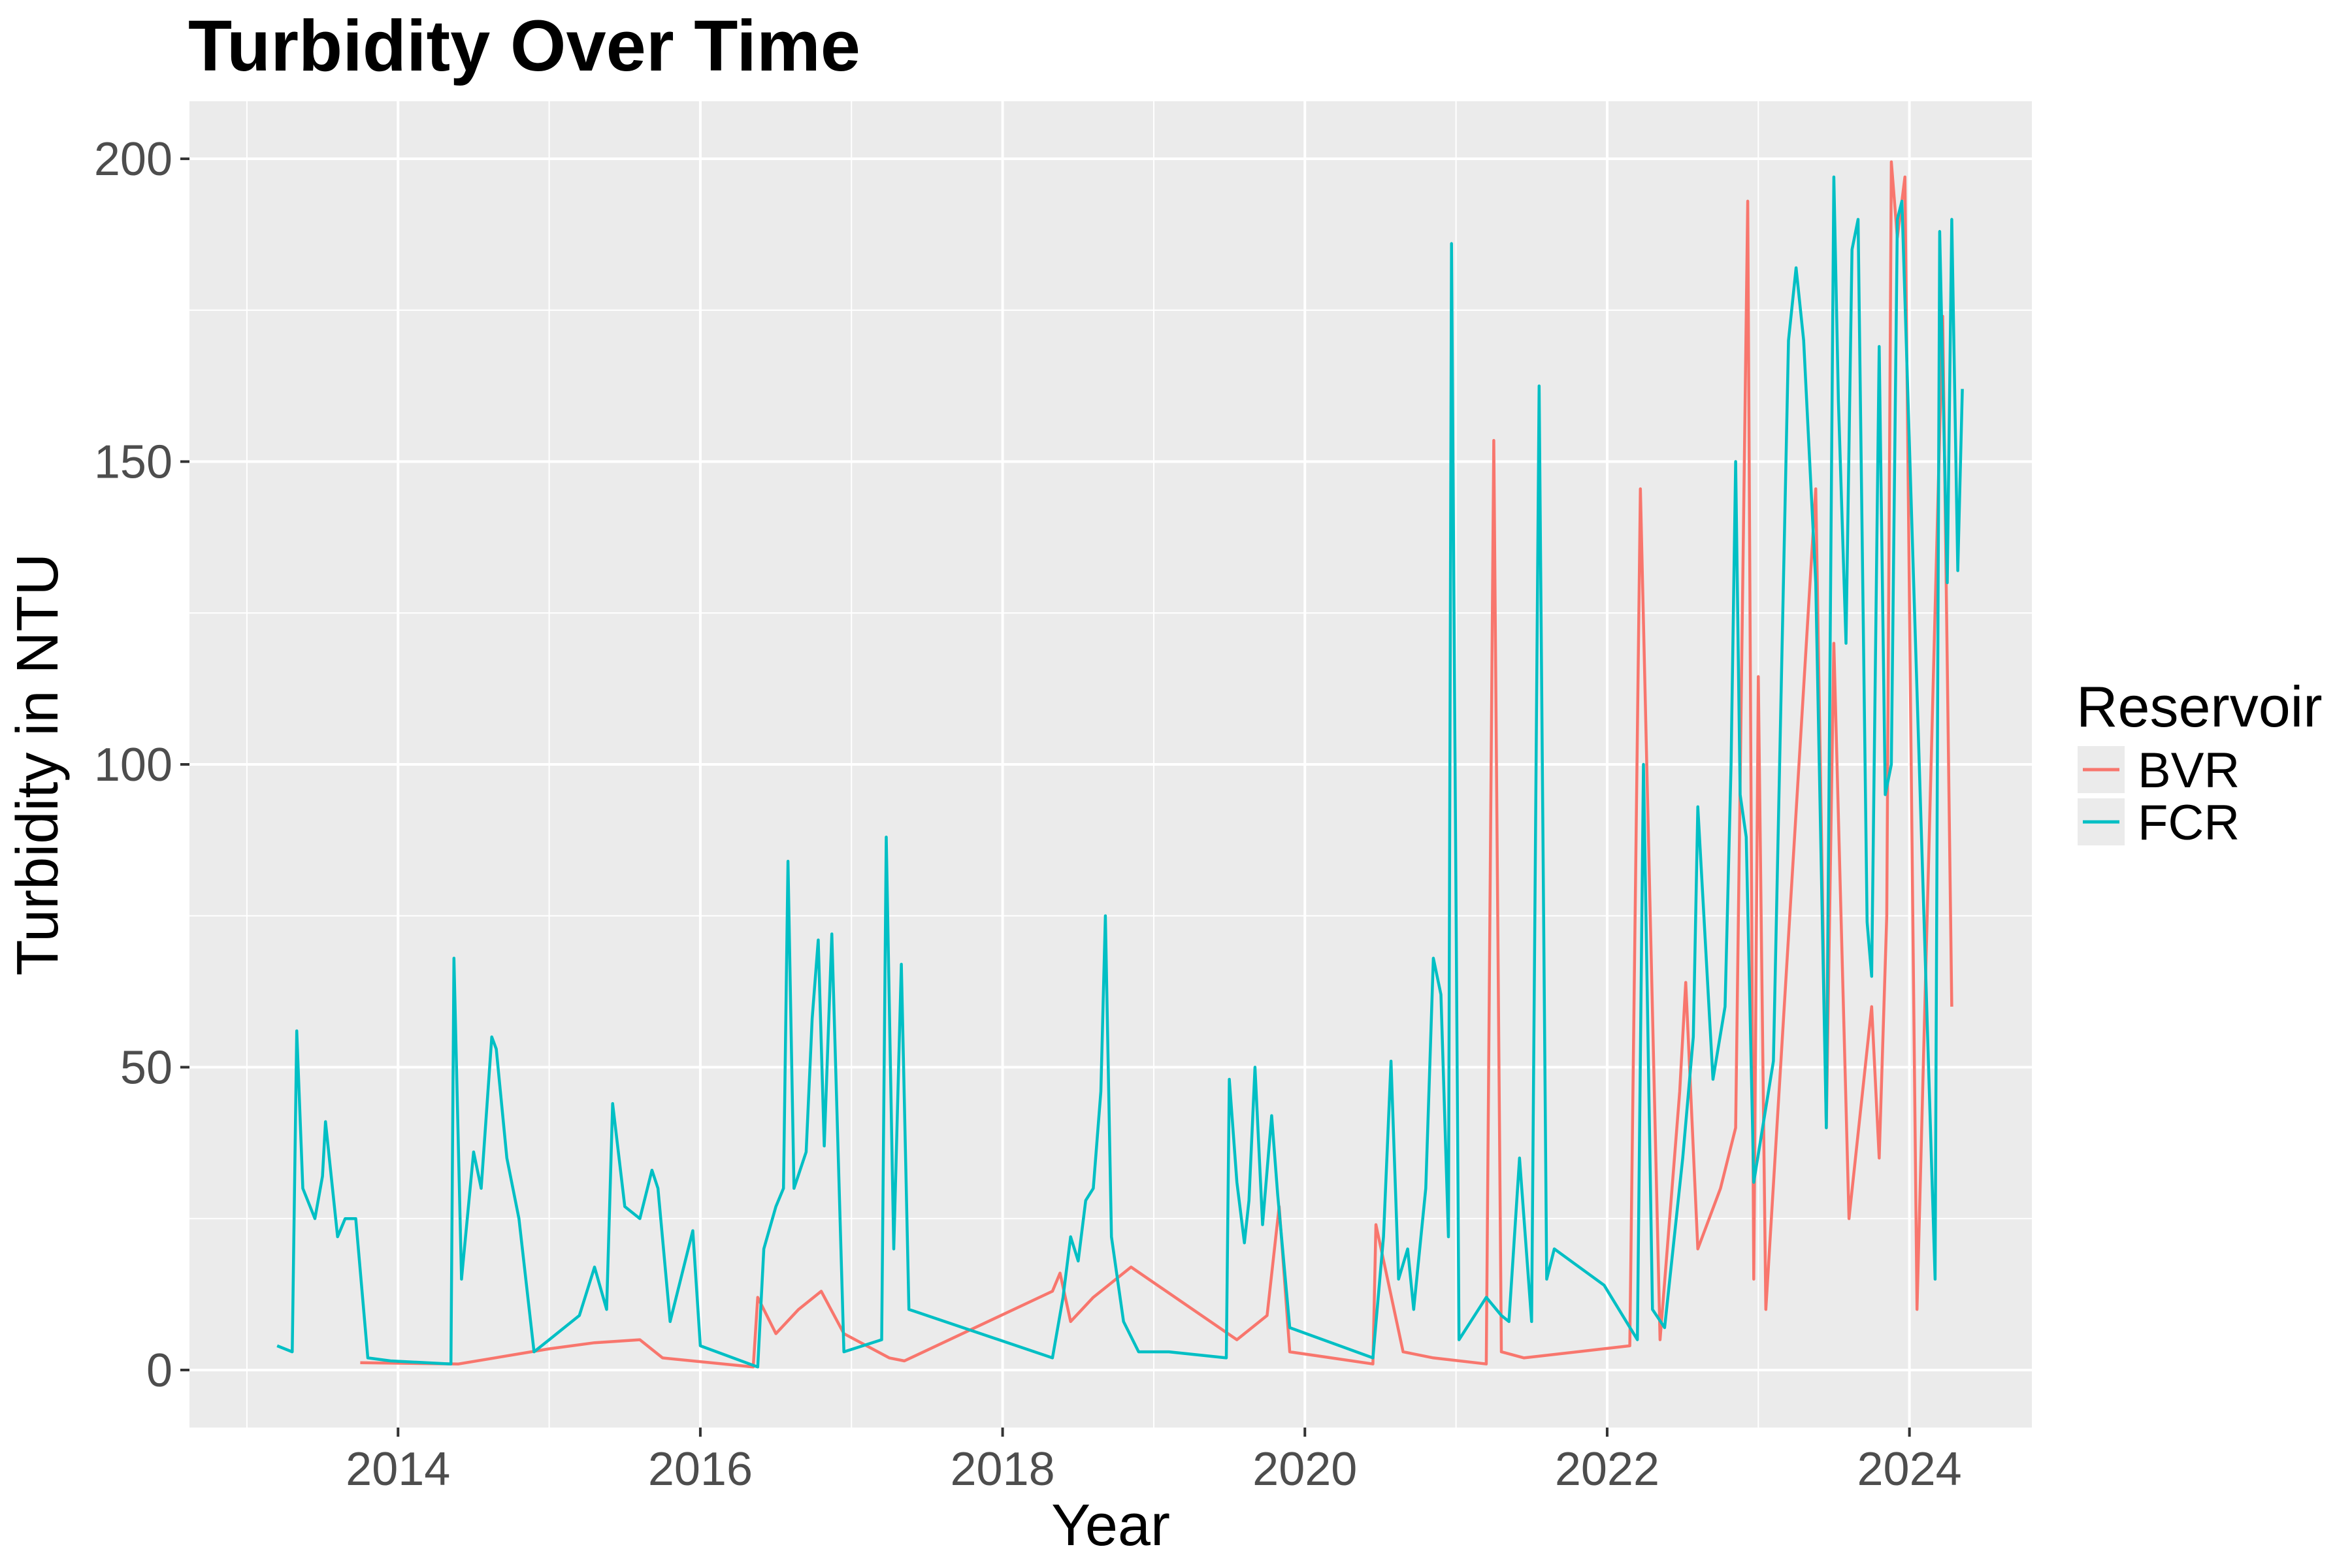  What do you see at coordinates (1607, 1469) in the screenshot?
I see `x-tick-label: 2022` at bounding box center [1607, 1469].